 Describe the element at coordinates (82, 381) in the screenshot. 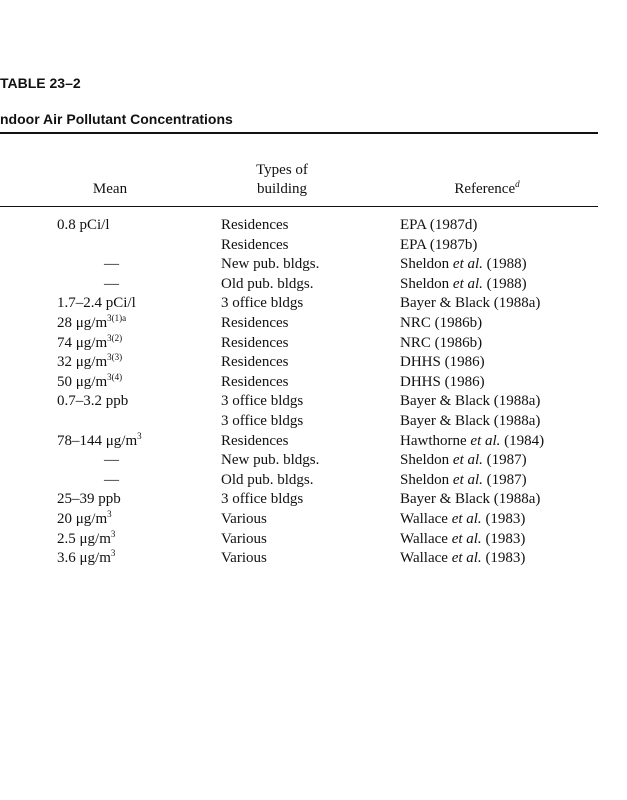

I see `mean-text: 50 μg/m` at that location.